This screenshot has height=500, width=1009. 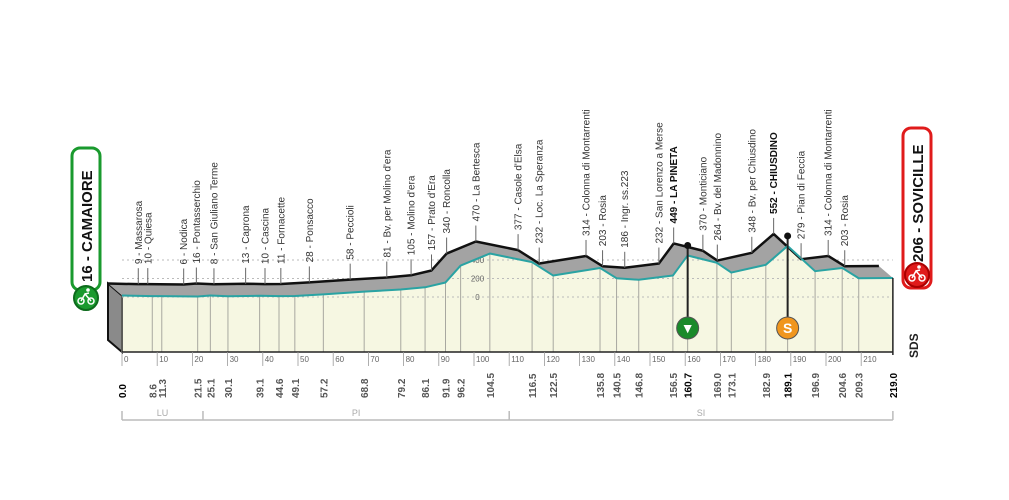 What do you see at coordinates (296, 388) in the screenshot?
I see `distance-label: 49.1` at bounding box center [296, 388].